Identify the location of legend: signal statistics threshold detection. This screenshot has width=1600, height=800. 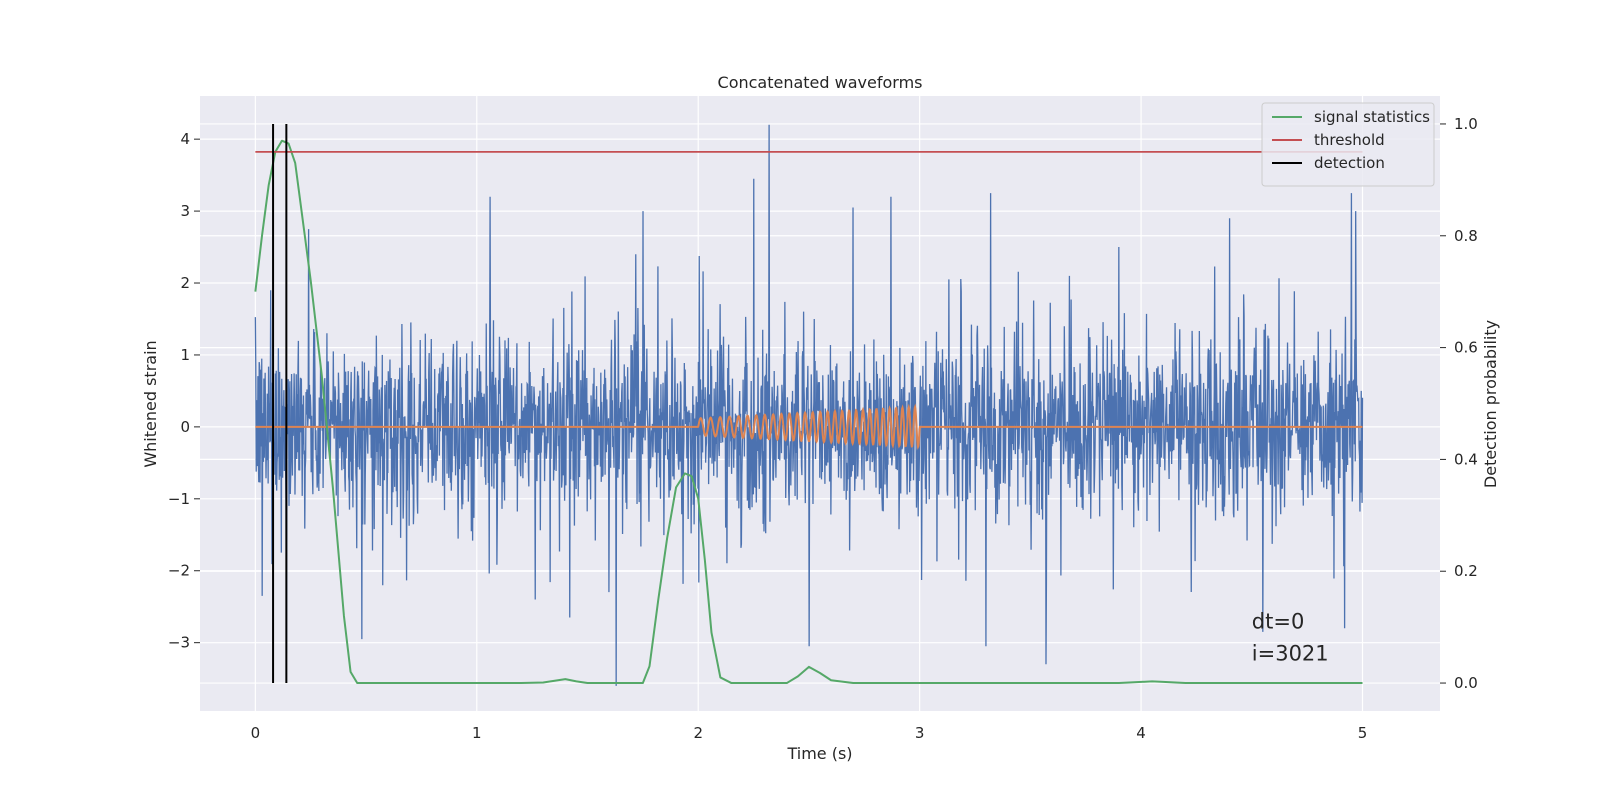
(1348, 144).